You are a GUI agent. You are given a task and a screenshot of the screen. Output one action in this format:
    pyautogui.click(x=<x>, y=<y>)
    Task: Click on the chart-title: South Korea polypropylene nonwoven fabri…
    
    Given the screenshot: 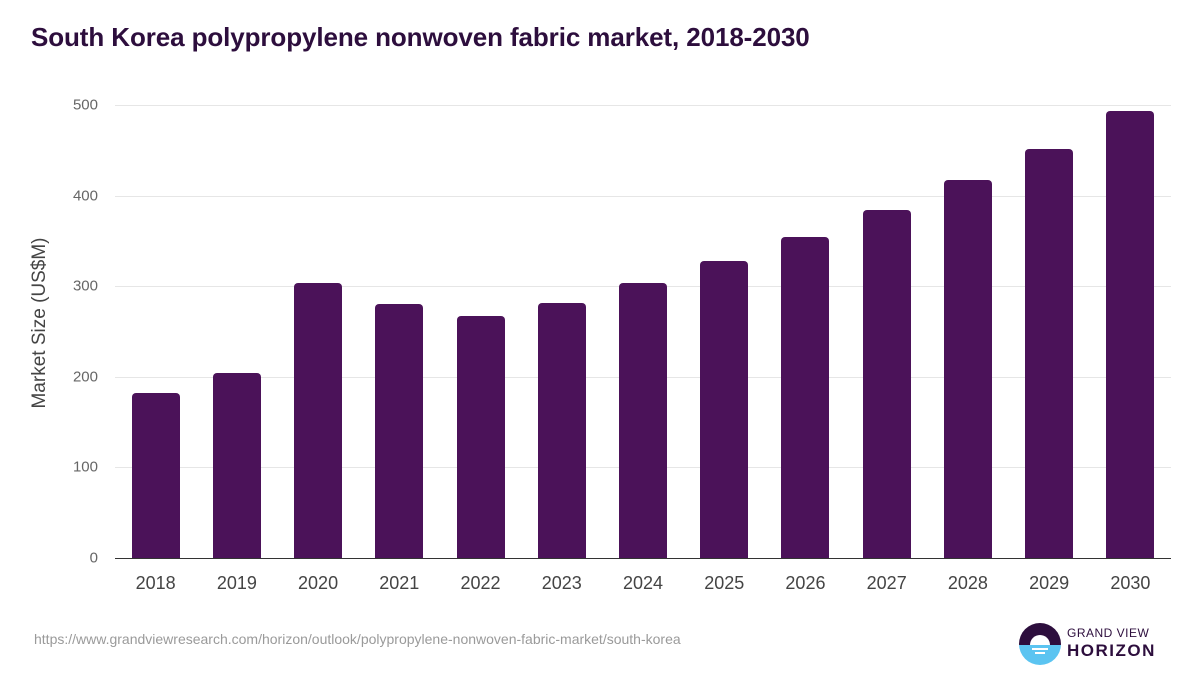 What is the action you would take?
    pyautogui.click(x=420, y=37)
    